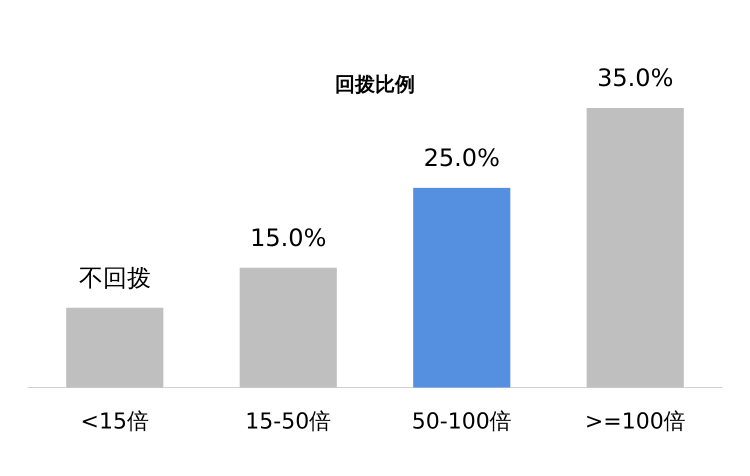 This screenshot has width=750, height=476. Describe the element at coordinates (288, 422) in the screenshot. I see `x-tick-label: 15-50倍` at that location.